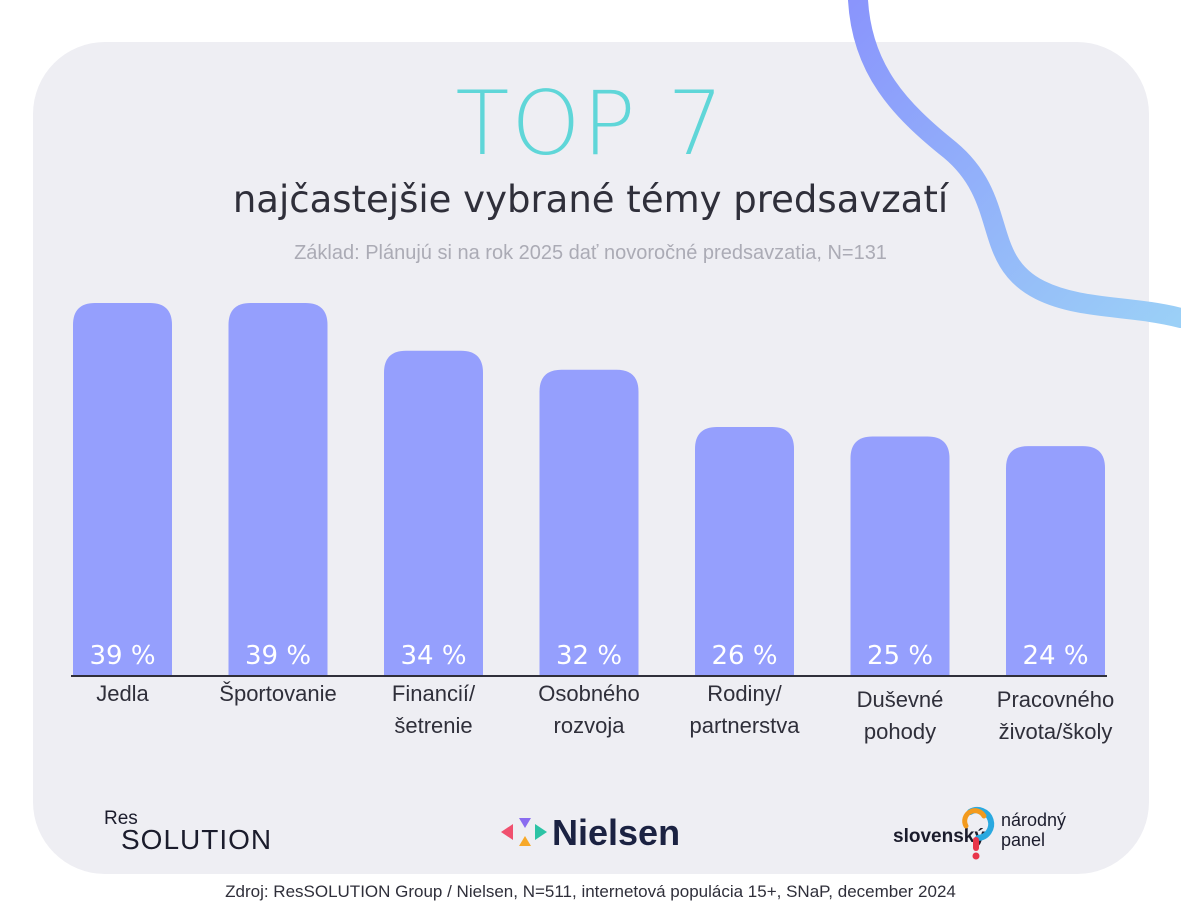 The width and height of the screenshot is (1181, 918). Describe the element at coordinates (121, 818) in the screenshot. I see `ressolution-logo-small: Res` at that location.